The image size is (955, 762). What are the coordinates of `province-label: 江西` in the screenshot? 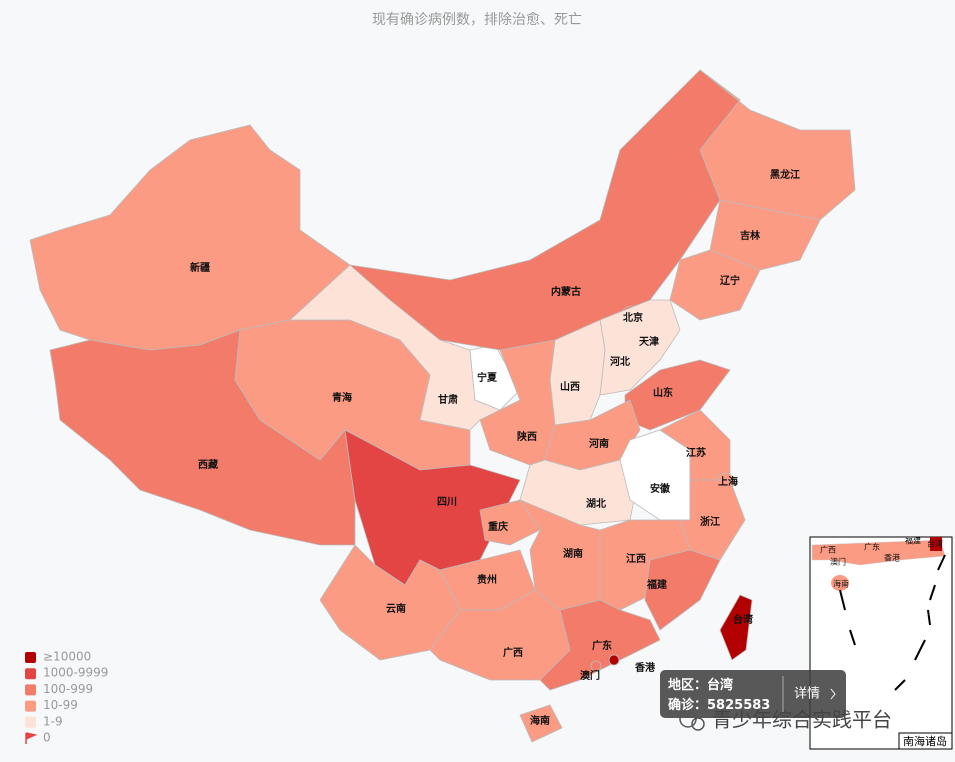 It's located at (636, 558).